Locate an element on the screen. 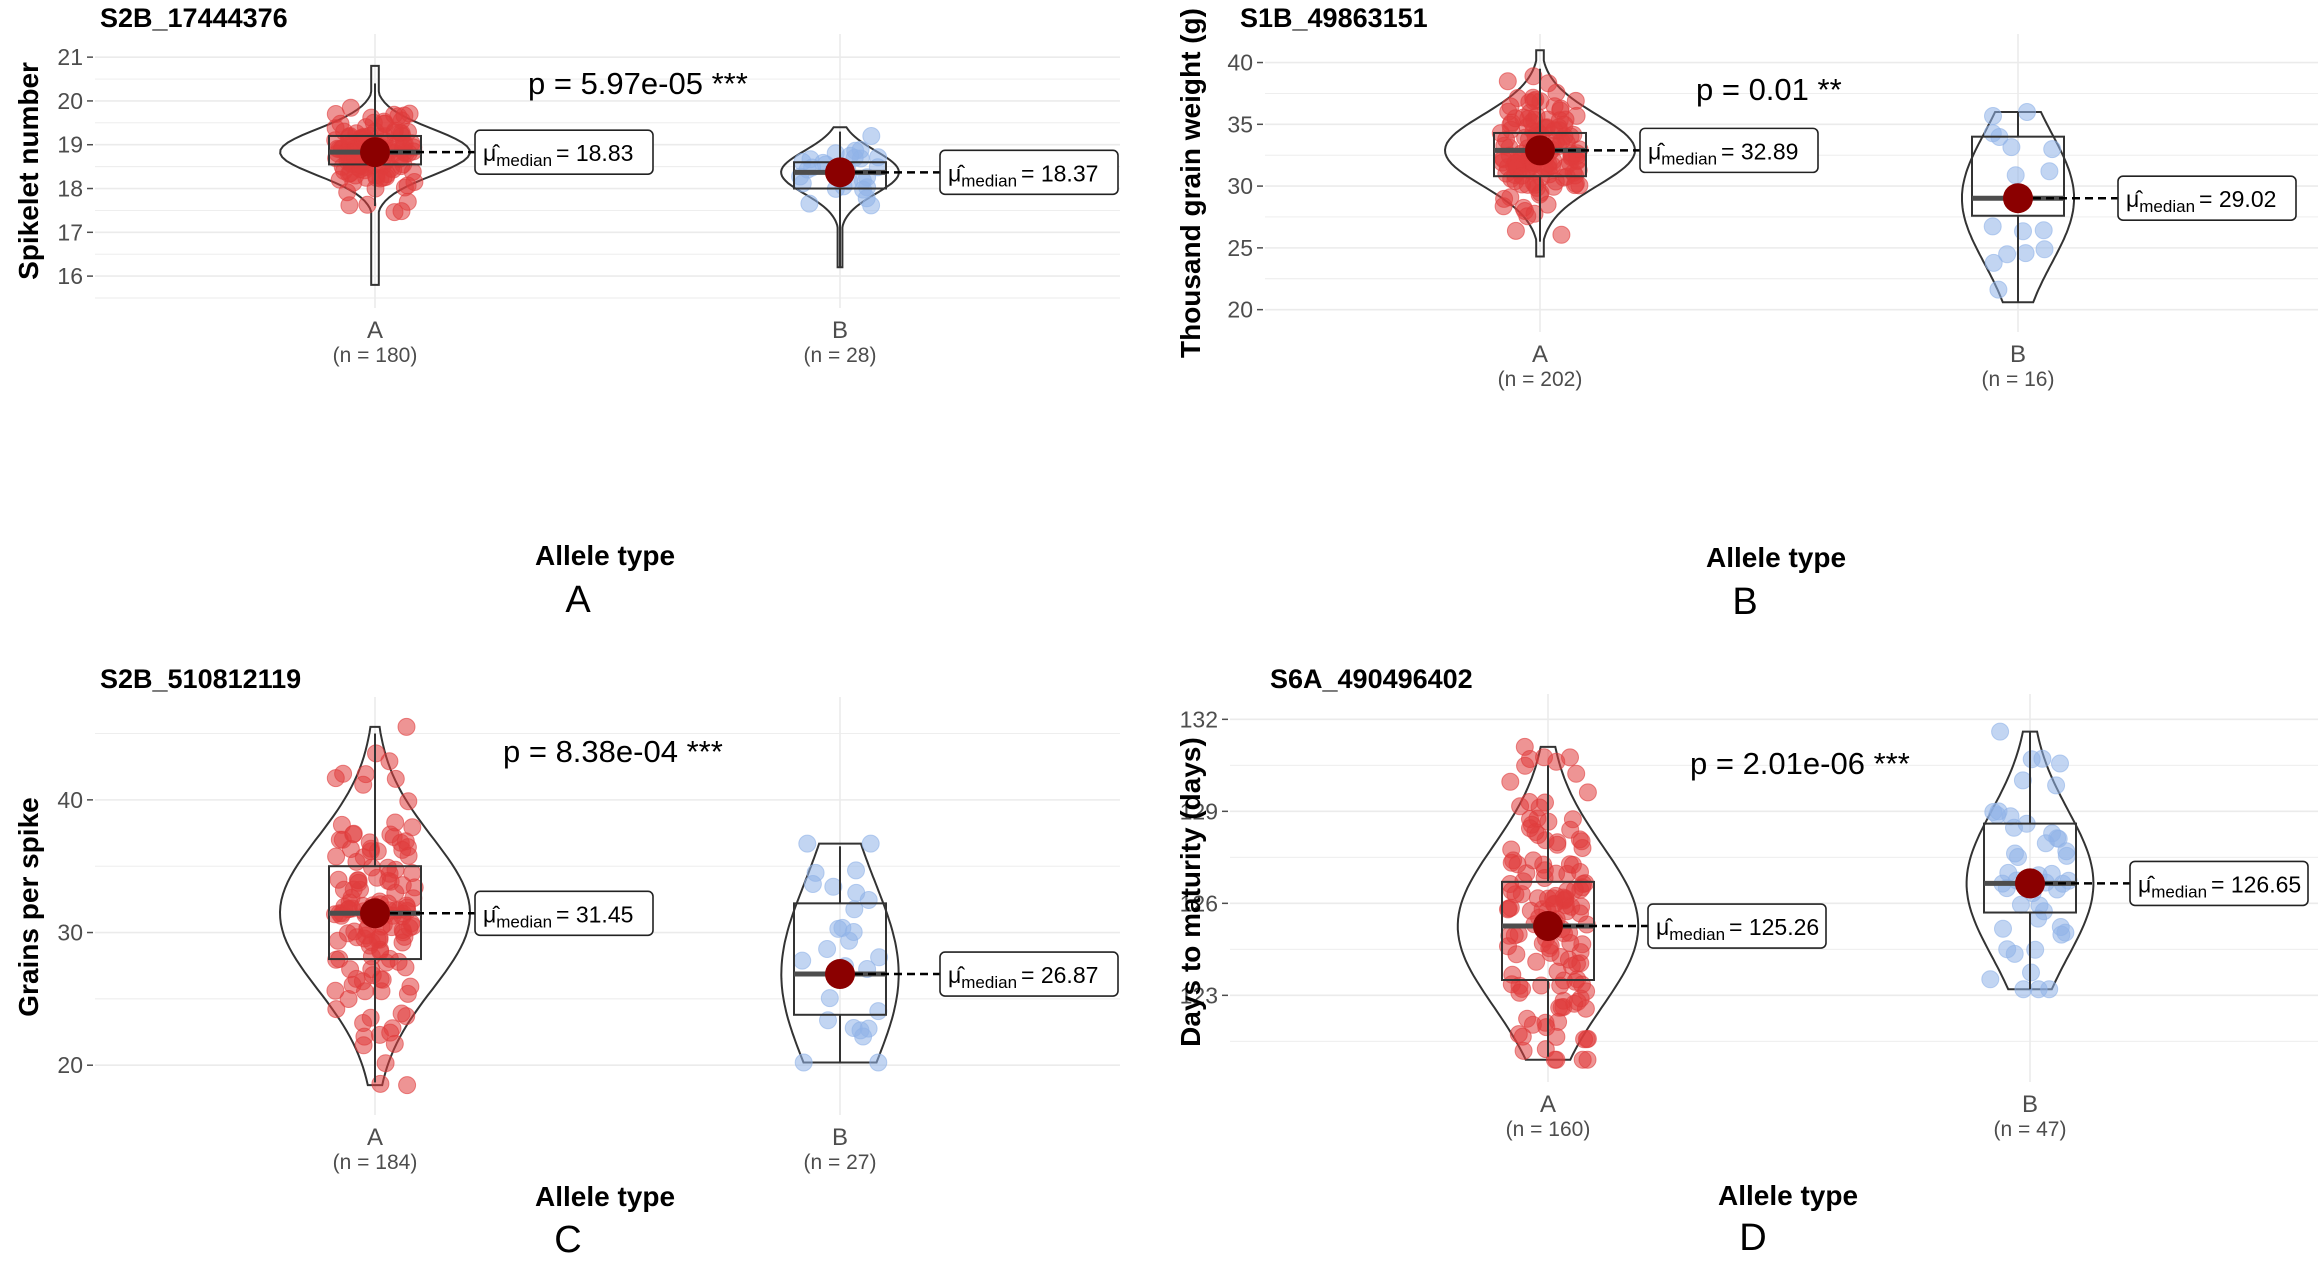 Image resolution: width=2318 pixels, height=1266 pixels. y-tick-label: 18 is located at coordinates (70, 189).